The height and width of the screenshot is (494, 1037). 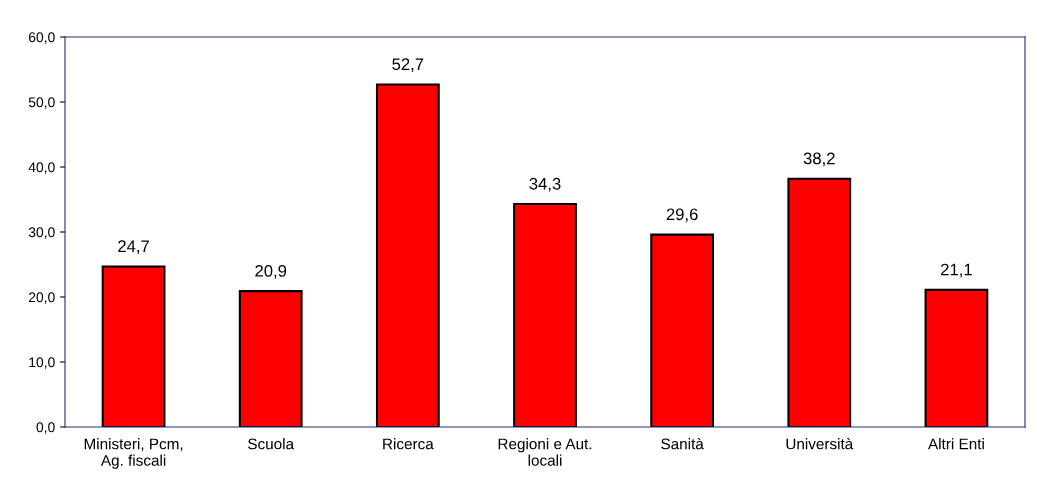 What do you see at coordinates (271, 271) in the screenshot?
I see `data-label: 20,9` at bounding box center [271, 271].